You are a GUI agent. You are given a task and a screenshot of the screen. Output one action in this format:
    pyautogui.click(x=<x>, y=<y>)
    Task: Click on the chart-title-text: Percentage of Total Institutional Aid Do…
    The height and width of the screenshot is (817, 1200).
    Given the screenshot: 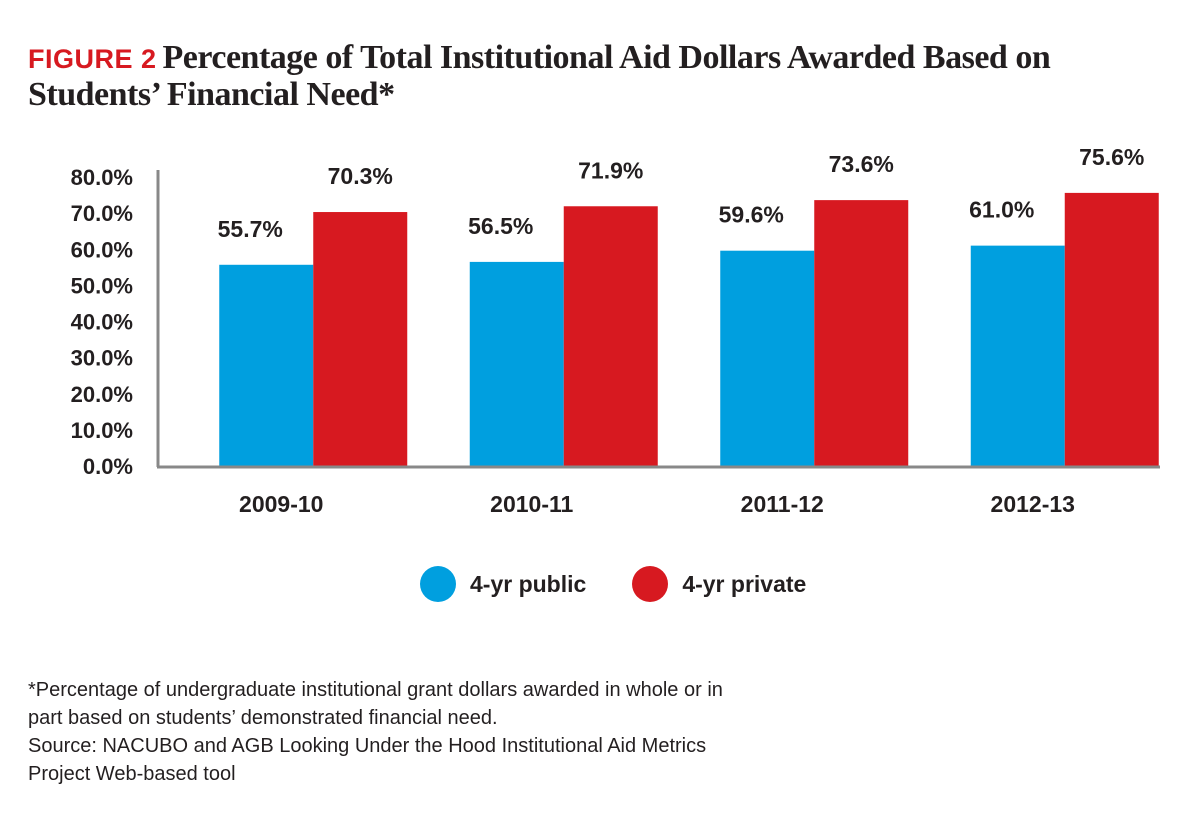 What is the action you would take?
    pyautogui.click(x=539, y=76)
    